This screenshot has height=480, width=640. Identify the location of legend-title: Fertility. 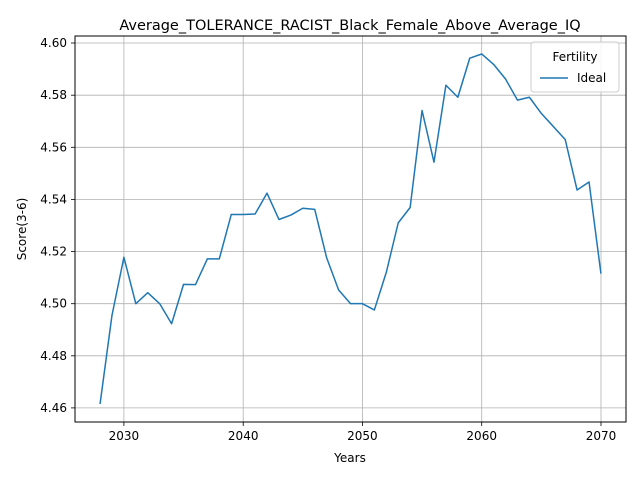
(574, 57).